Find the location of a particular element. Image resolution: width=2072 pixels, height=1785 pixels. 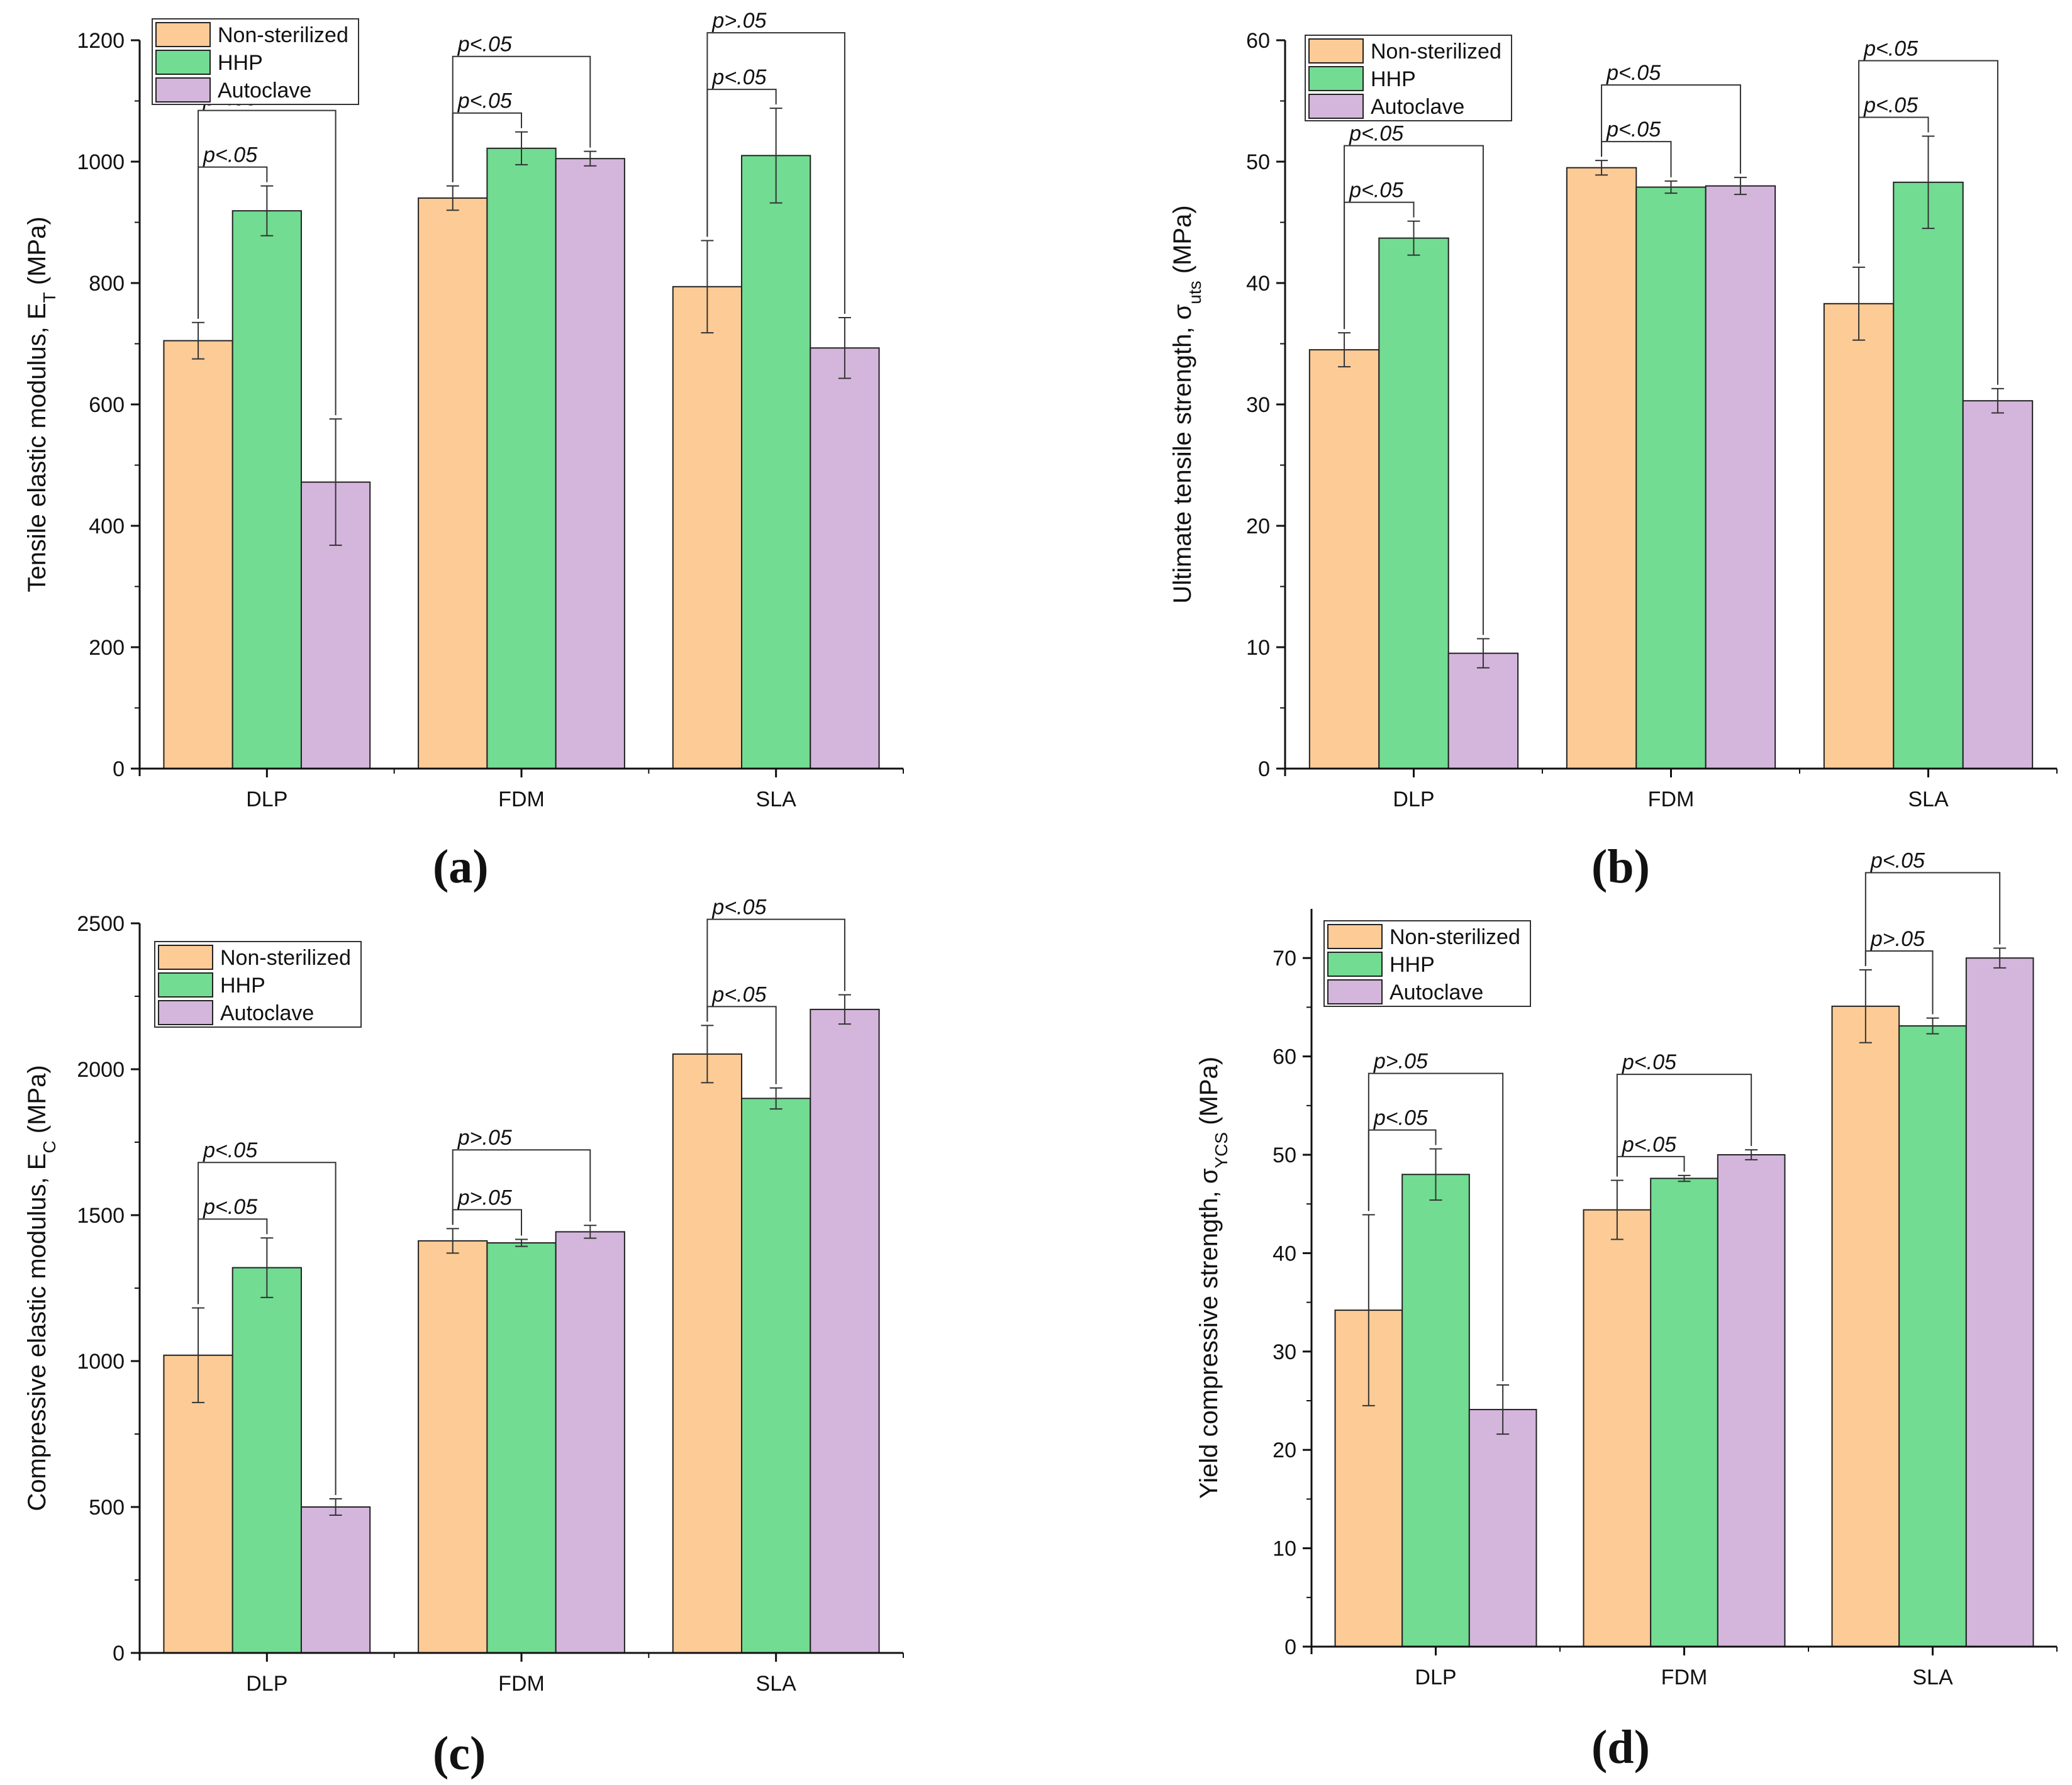

y-tick-label: 1500 is located at coordinates (101, 1216).